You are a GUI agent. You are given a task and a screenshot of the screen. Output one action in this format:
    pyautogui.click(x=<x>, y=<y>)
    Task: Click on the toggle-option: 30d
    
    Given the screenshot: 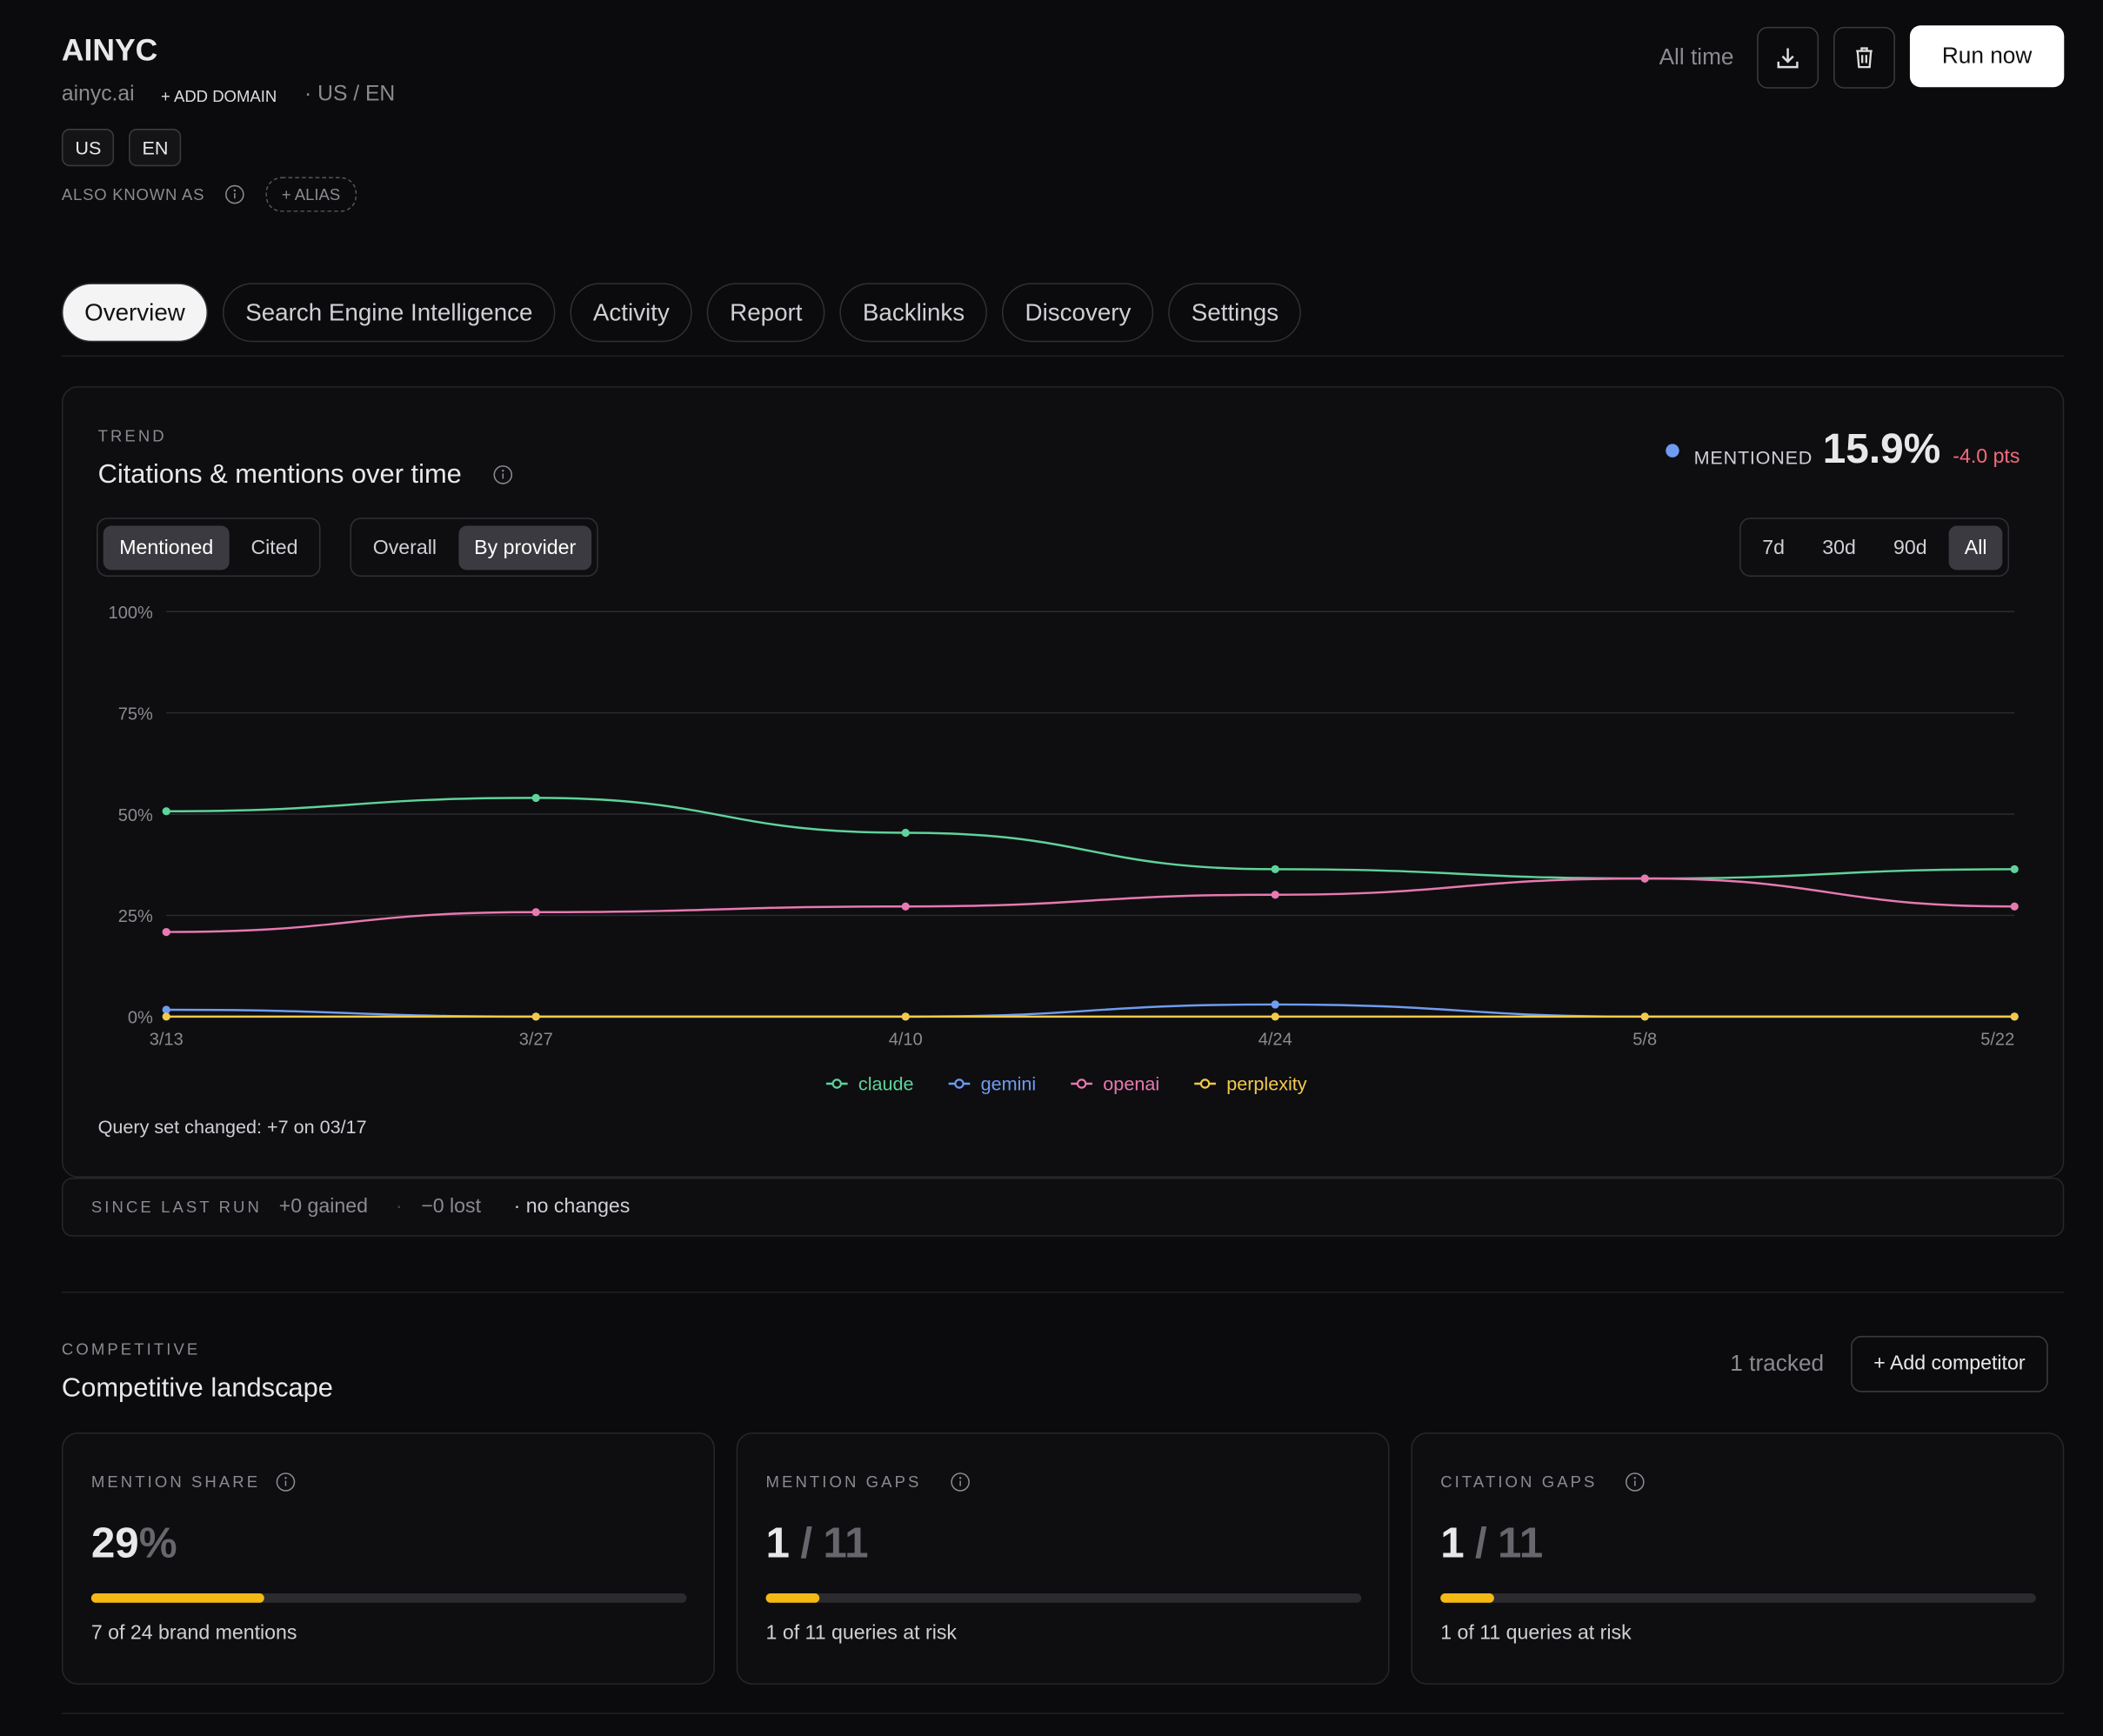 What is the action you would take?
    pyautogui.click(x=1839, y=547)
    